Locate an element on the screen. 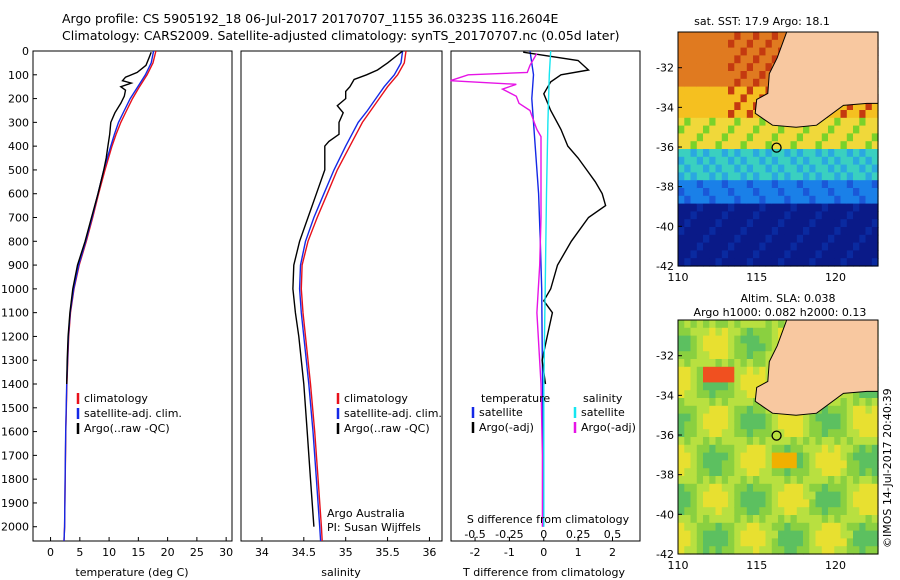 The width and height of the screenshot is (900, 580). xtick-label-2-2: 0 is located at coordinates (543, 552).